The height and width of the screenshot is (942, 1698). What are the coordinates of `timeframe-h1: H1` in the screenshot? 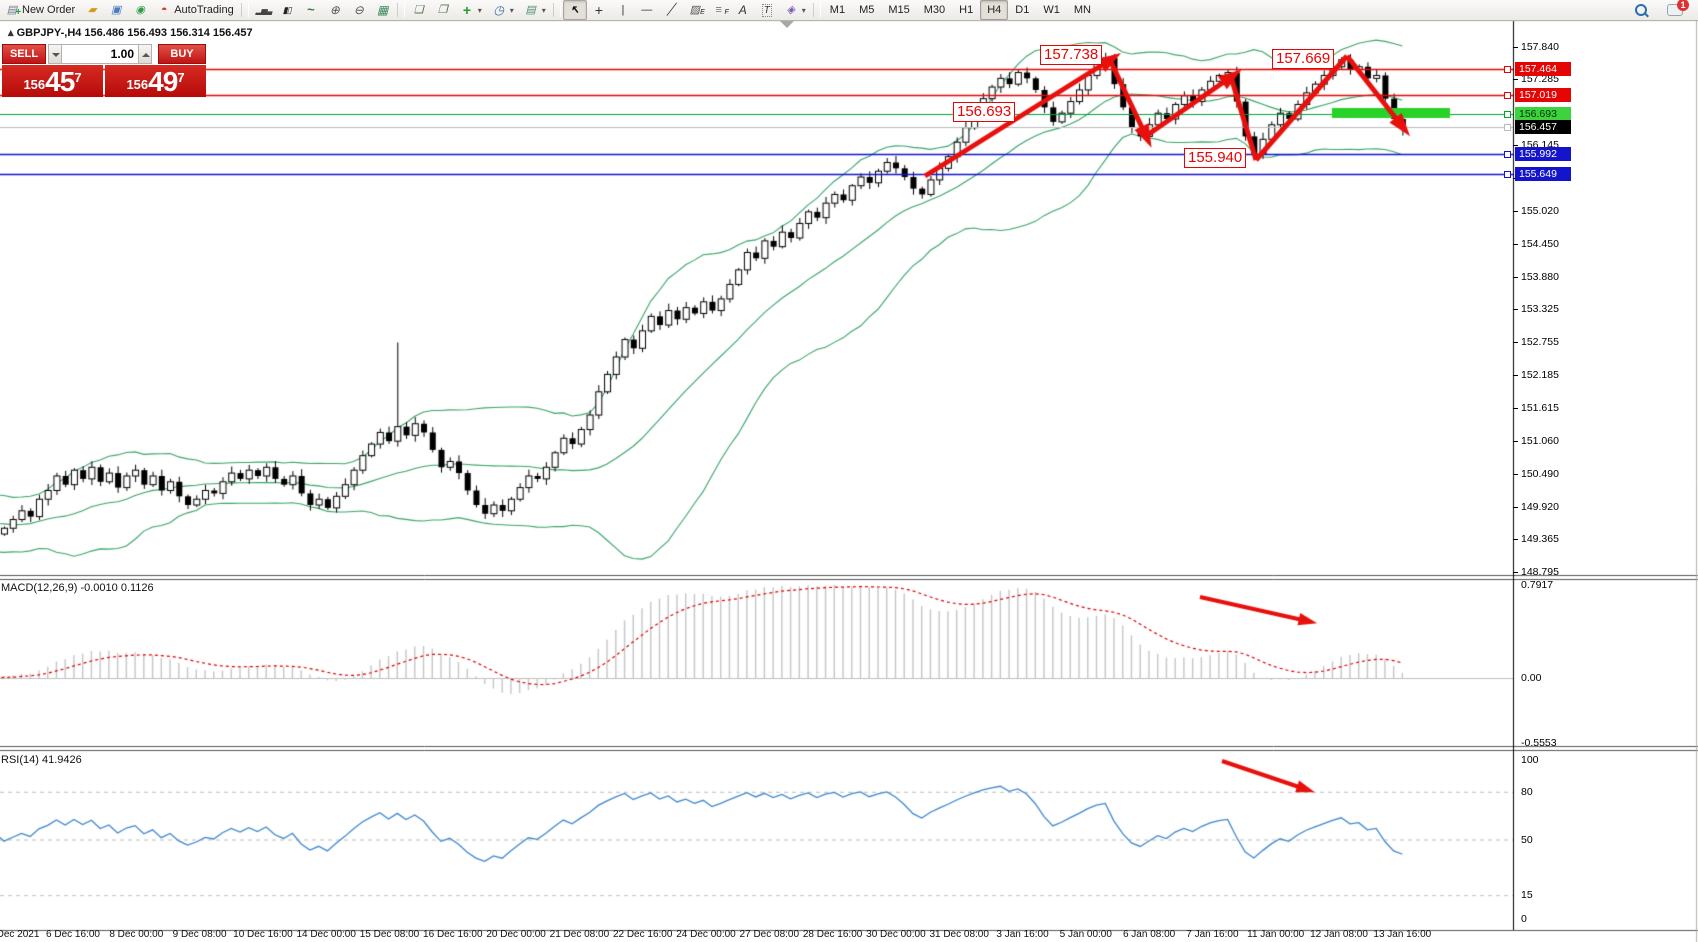 It's located at (966, 10).